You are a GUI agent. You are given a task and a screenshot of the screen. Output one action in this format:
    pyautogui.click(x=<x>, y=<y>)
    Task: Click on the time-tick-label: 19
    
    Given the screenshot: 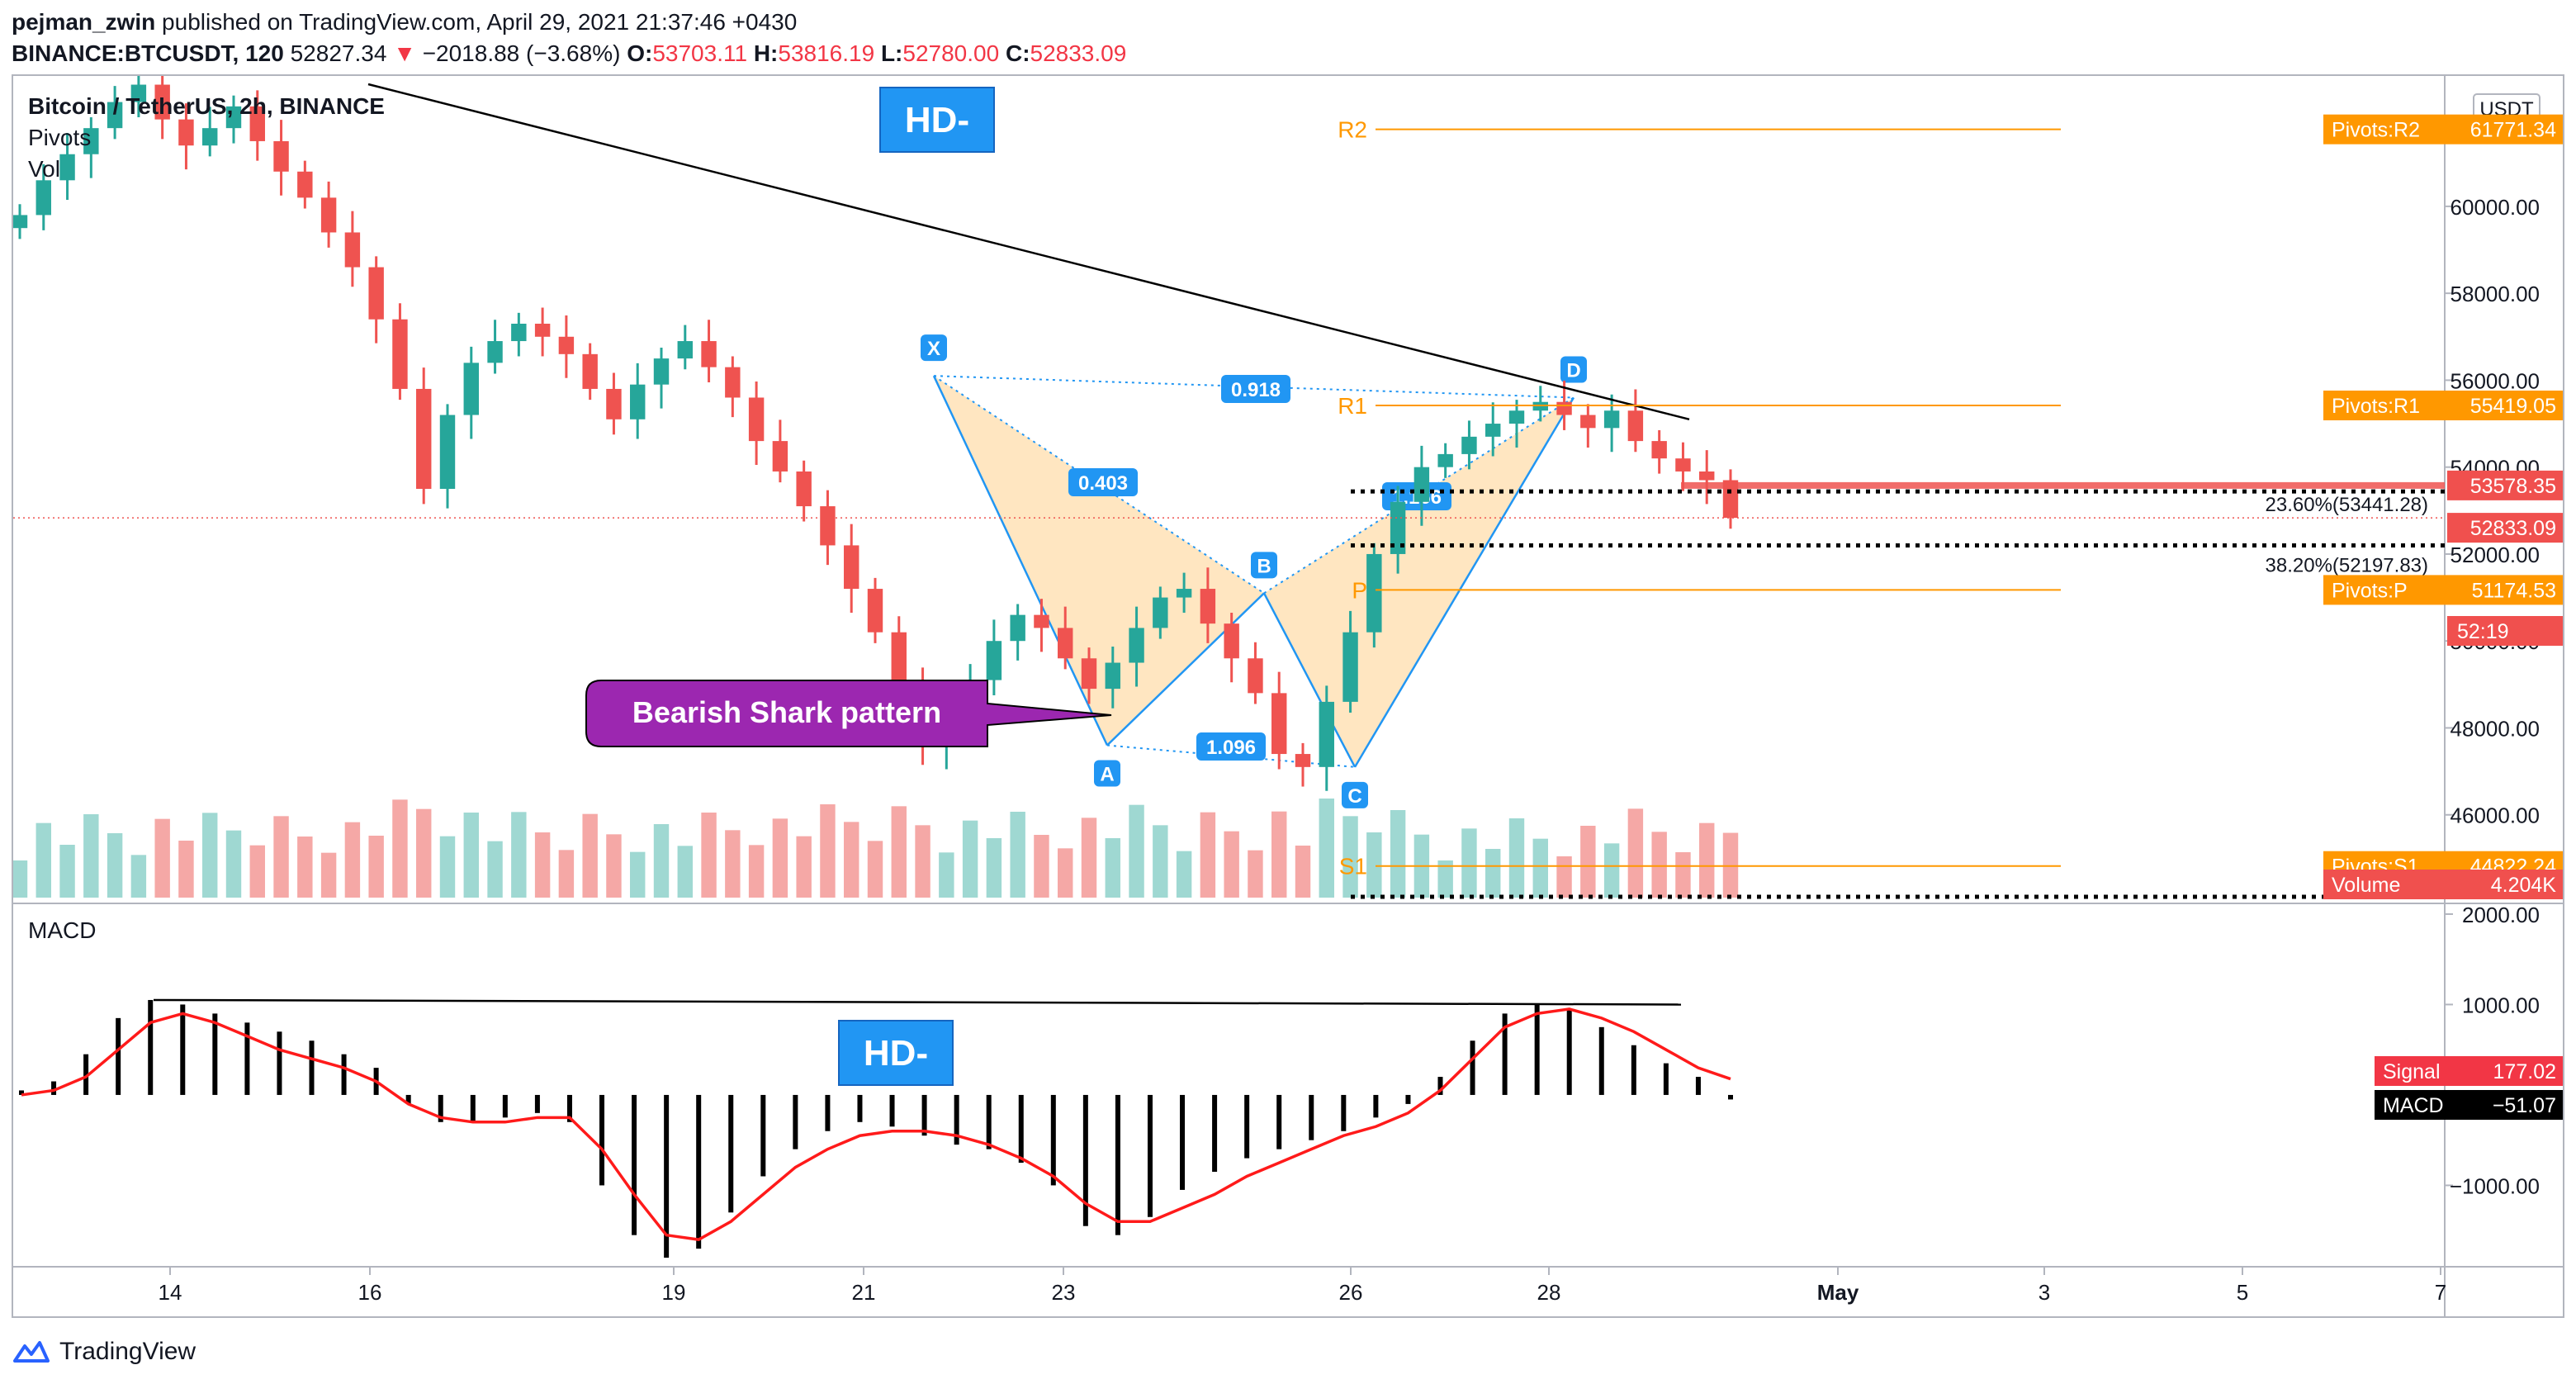 What is the action you would take?
    pyautogui.click(x=674, y=1292)
    